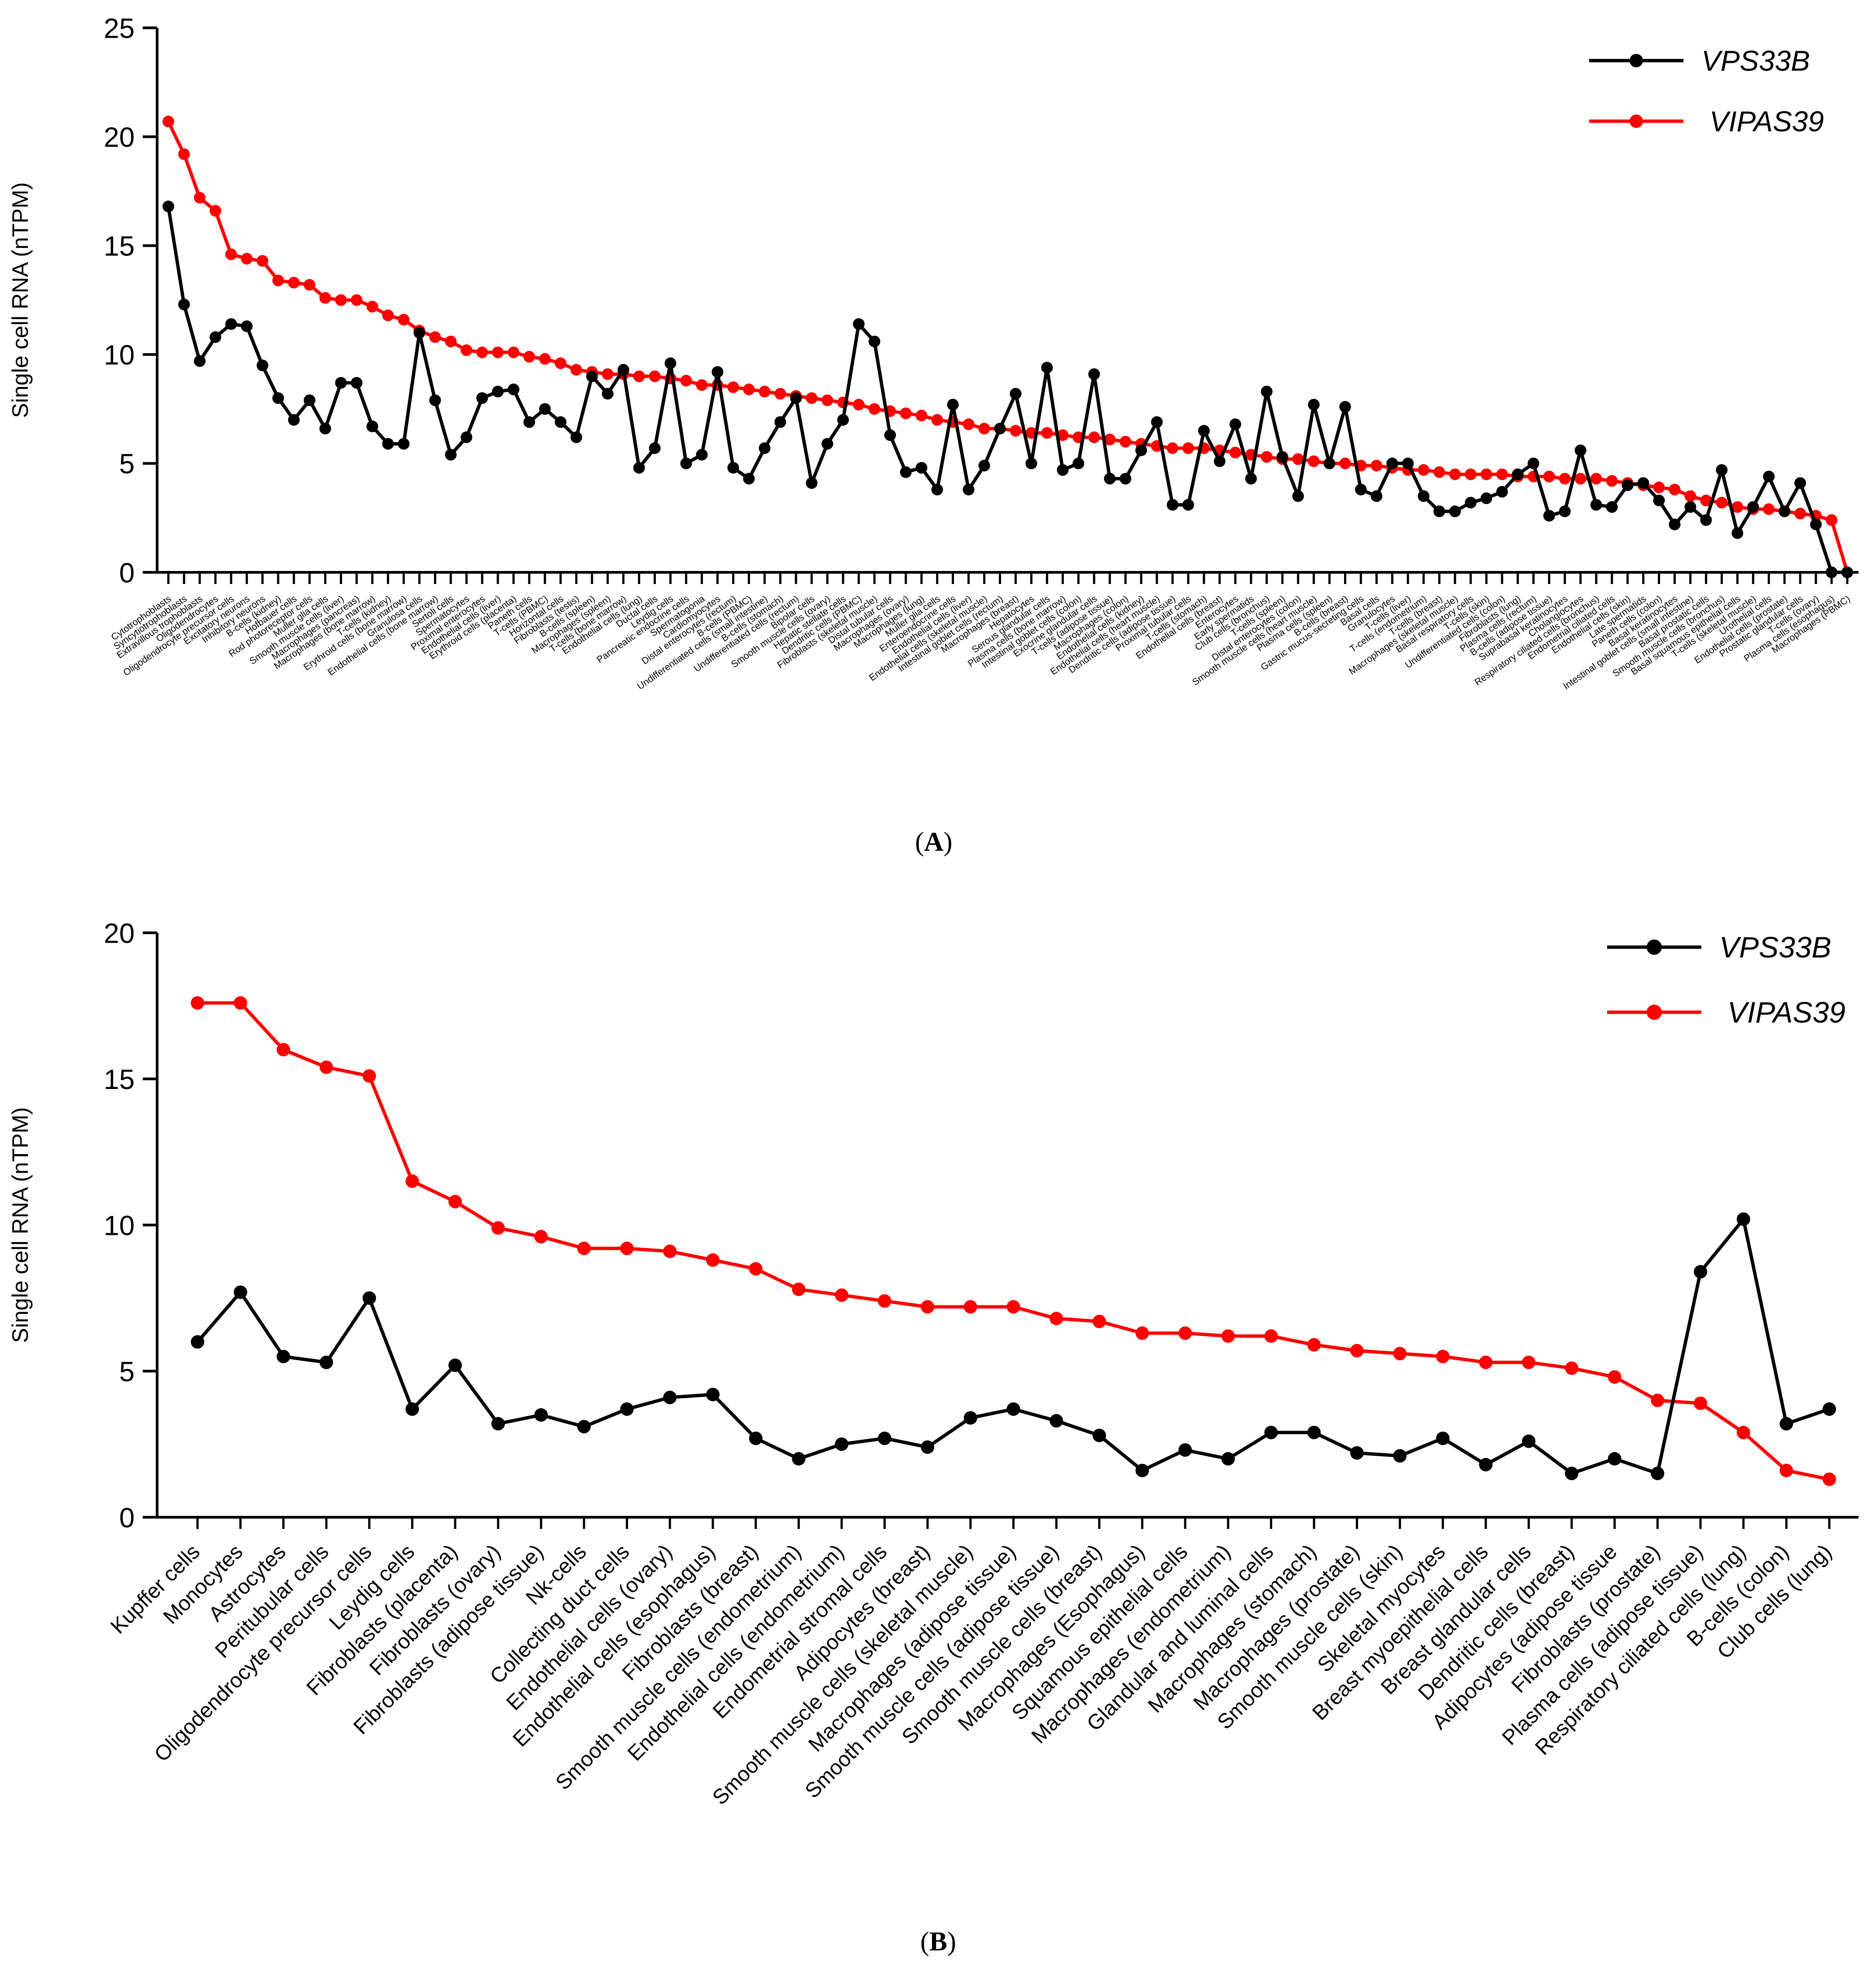 This screenshot has width=1876, height=1976. What do you see at coordinates (127, 573) in the screenshot?
I see `y-tick-label: 0` at bounding box center [127, 573].